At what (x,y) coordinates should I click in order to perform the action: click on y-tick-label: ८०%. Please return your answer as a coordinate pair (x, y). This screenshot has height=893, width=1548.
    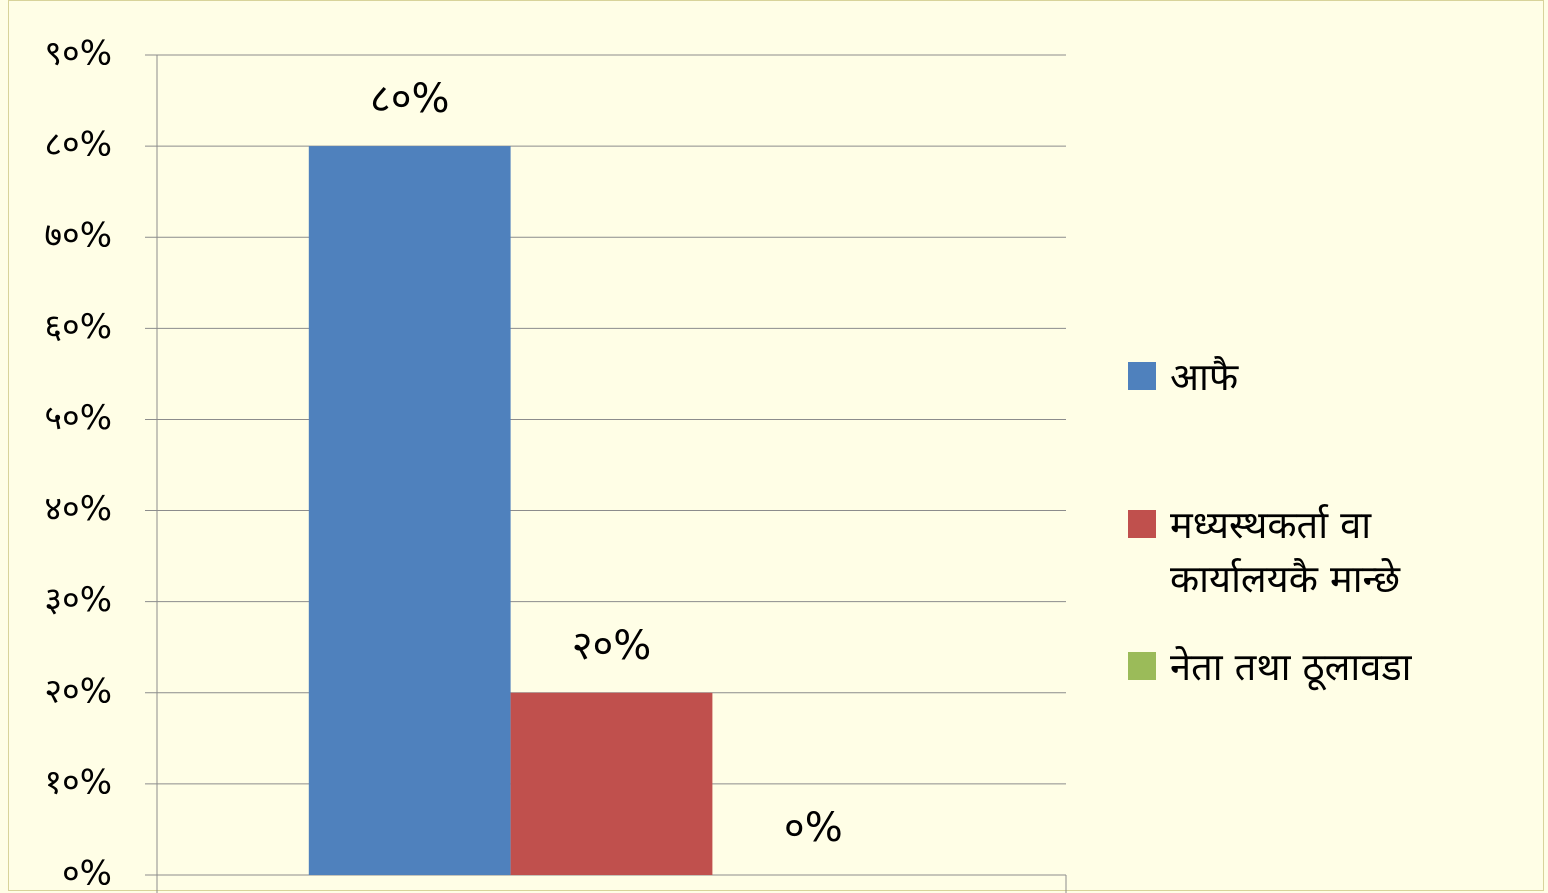
    Looking at the image, I should click on (78, 145).